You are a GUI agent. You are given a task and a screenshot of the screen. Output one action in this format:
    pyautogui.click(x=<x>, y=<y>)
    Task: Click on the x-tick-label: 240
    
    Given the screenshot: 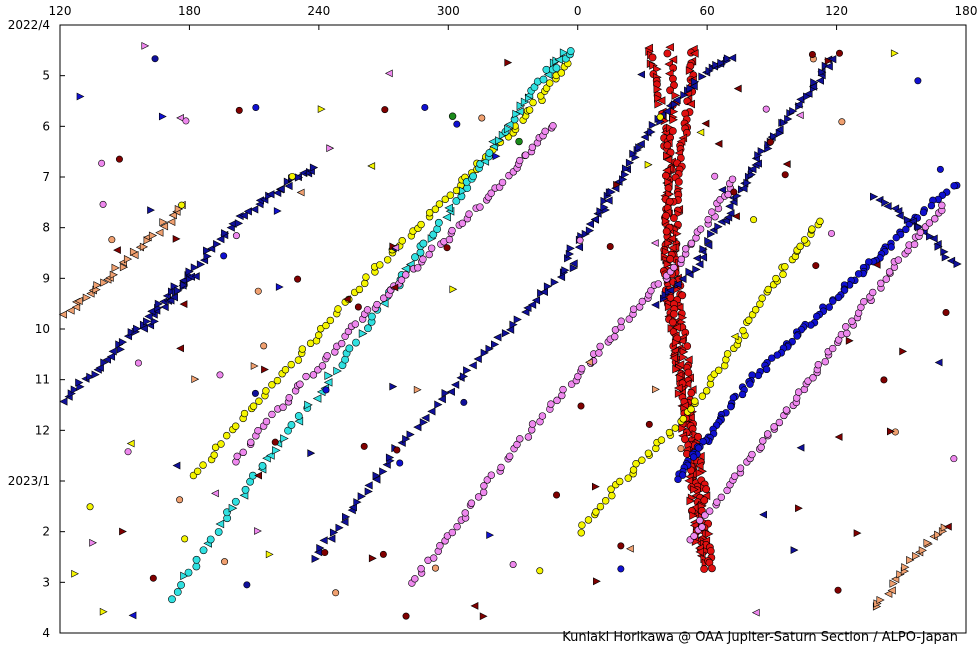 What is the action you would take?
    pyautogui.click(x=318, y=11)
    